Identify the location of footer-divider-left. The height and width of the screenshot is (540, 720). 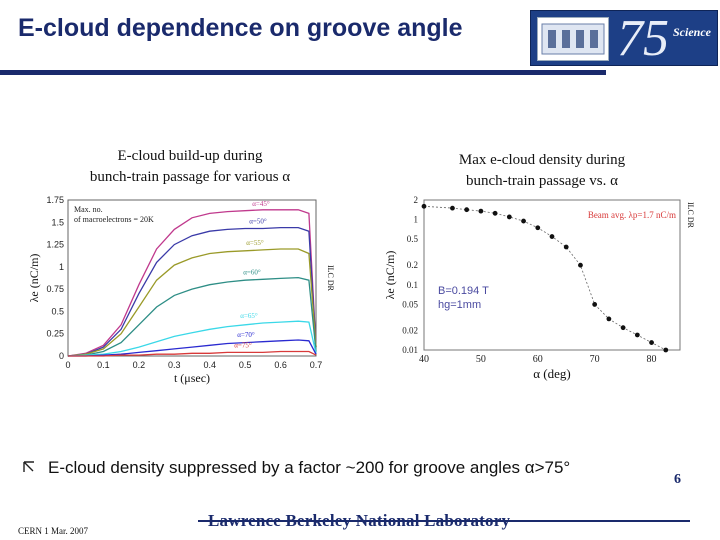
(353, 521).